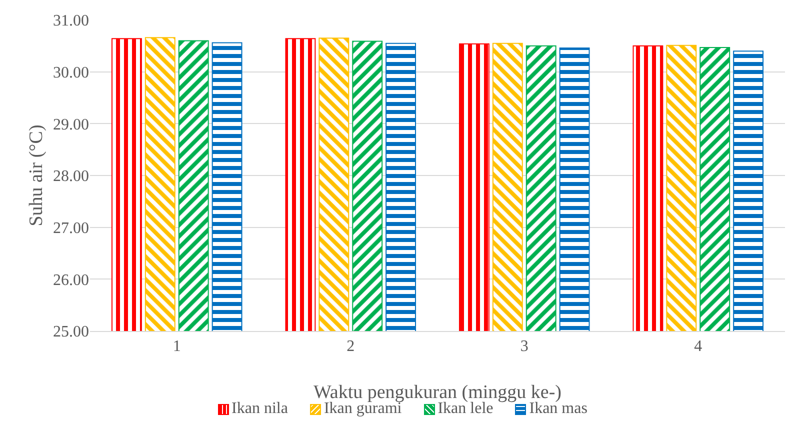  Describe the element at coordinates (558, 409) in the screenshot. I see `legend-label: Ikan mas` at that location.